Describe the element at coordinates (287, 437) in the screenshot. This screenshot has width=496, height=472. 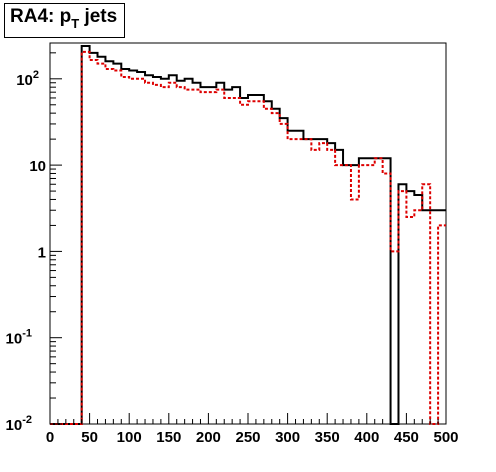
I see `x-tick-label: 300` at that location.